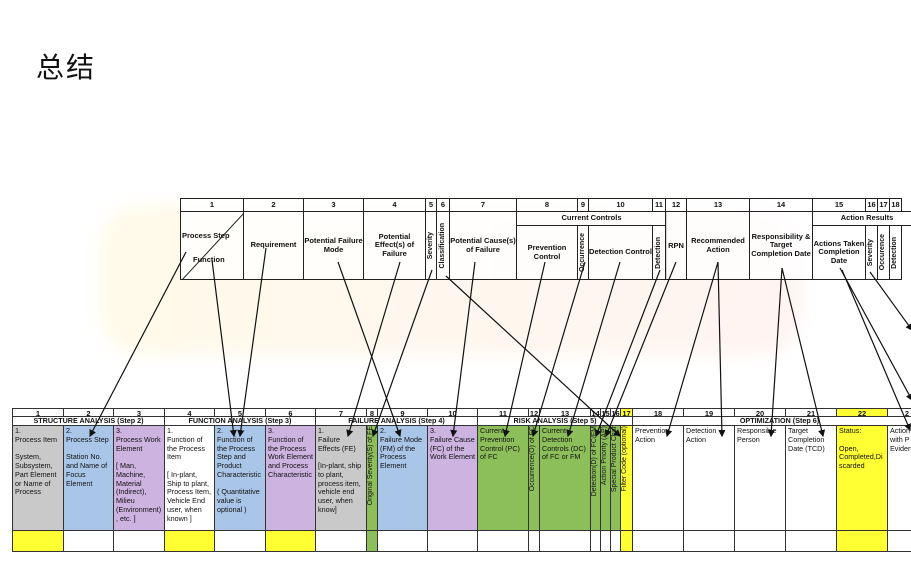  I want to click on old-detection-control: Detection Control, so click(620, 252).